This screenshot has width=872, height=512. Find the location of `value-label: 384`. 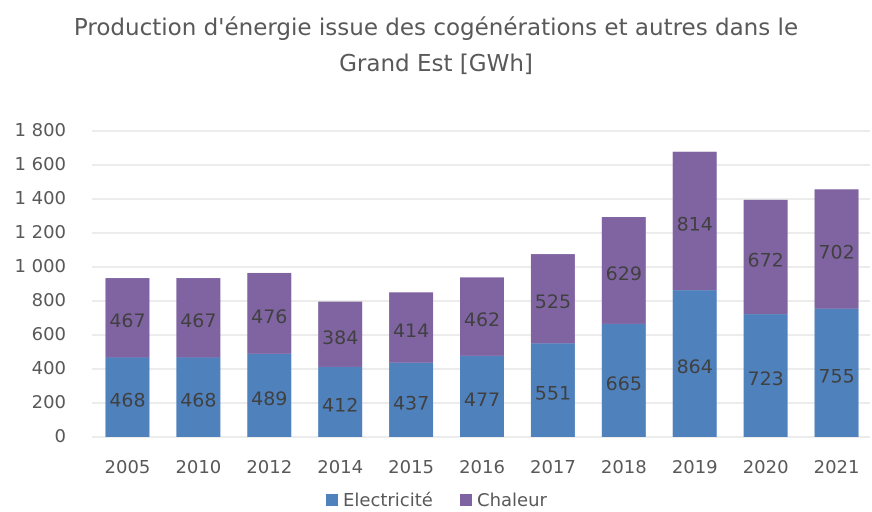

value-label: 384 is located at coordinates (340, 338).